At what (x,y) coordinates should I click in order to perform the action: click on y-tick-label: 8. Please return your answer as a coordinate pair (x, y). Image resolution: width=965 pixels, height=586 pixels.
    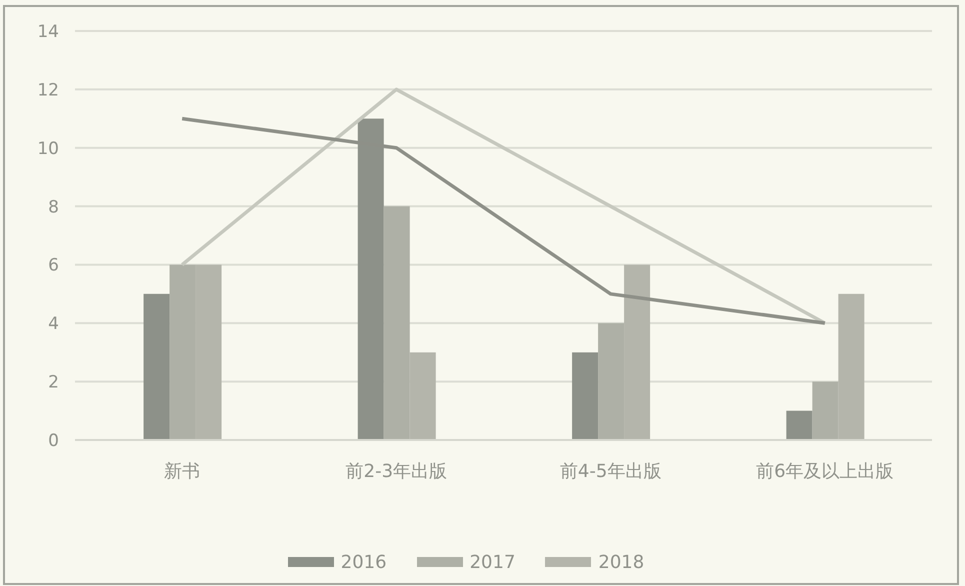
    Looking at the image, I should click on (53, 207).